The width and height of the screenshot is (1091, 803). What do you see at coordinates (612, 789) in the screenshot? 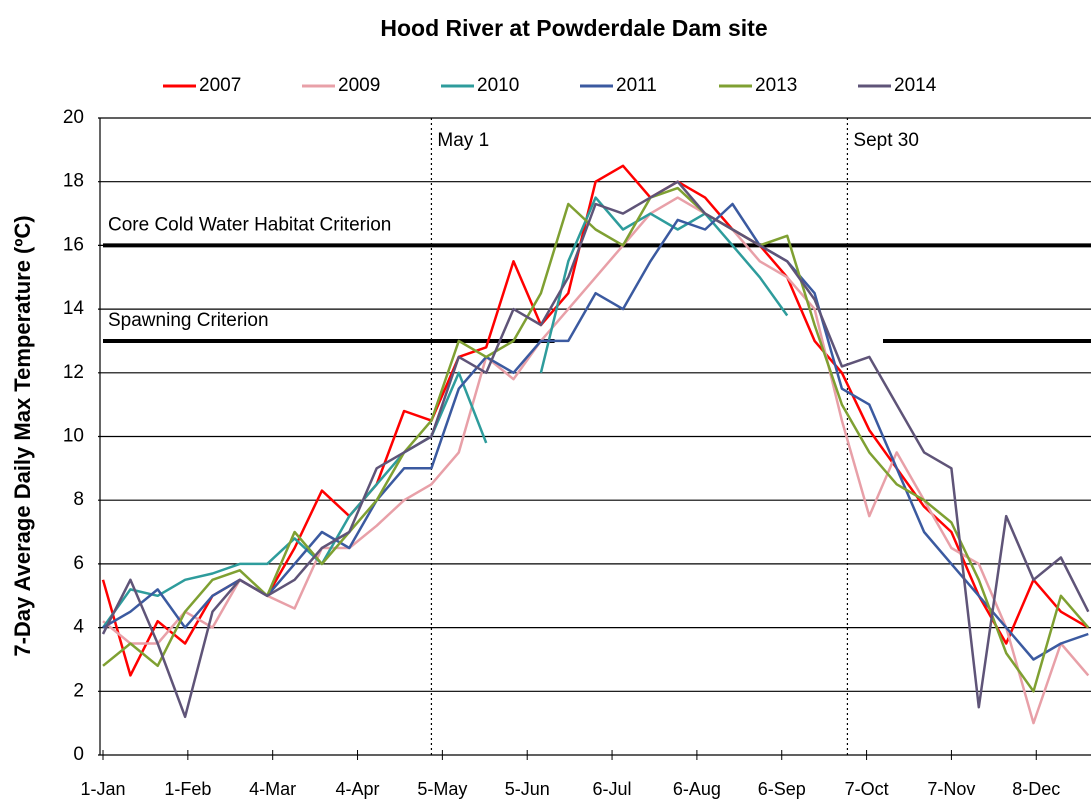
I see `x-tick-label: 6-Jul` at bounding box center [612, 789].